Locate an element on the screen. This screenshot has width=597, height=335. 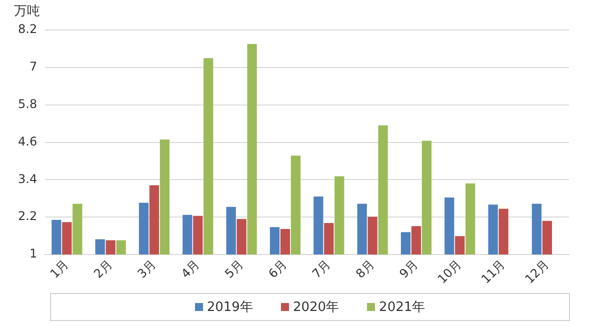
y-tick-label: 2.2 is located at coordinates (28, 216).